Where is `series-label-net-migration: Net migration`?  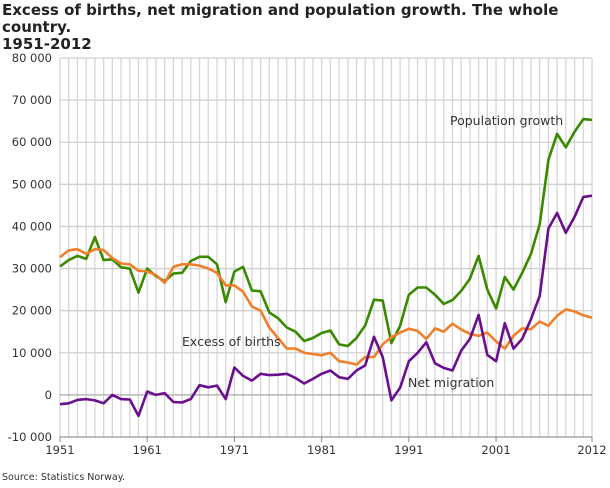
series-label-net-migration: Net migration is located at coordinates (451, 382).